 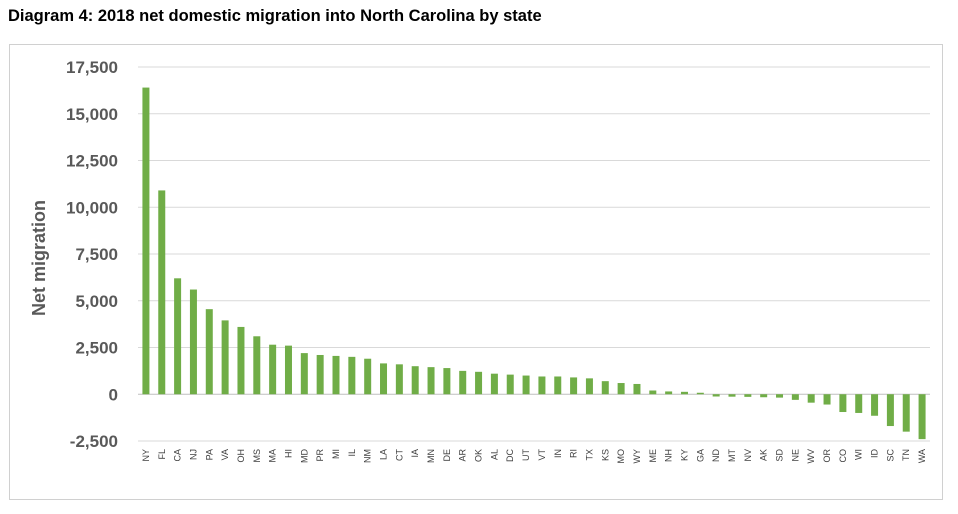 I want to click on bar-wa, so click(x=922, y=417).